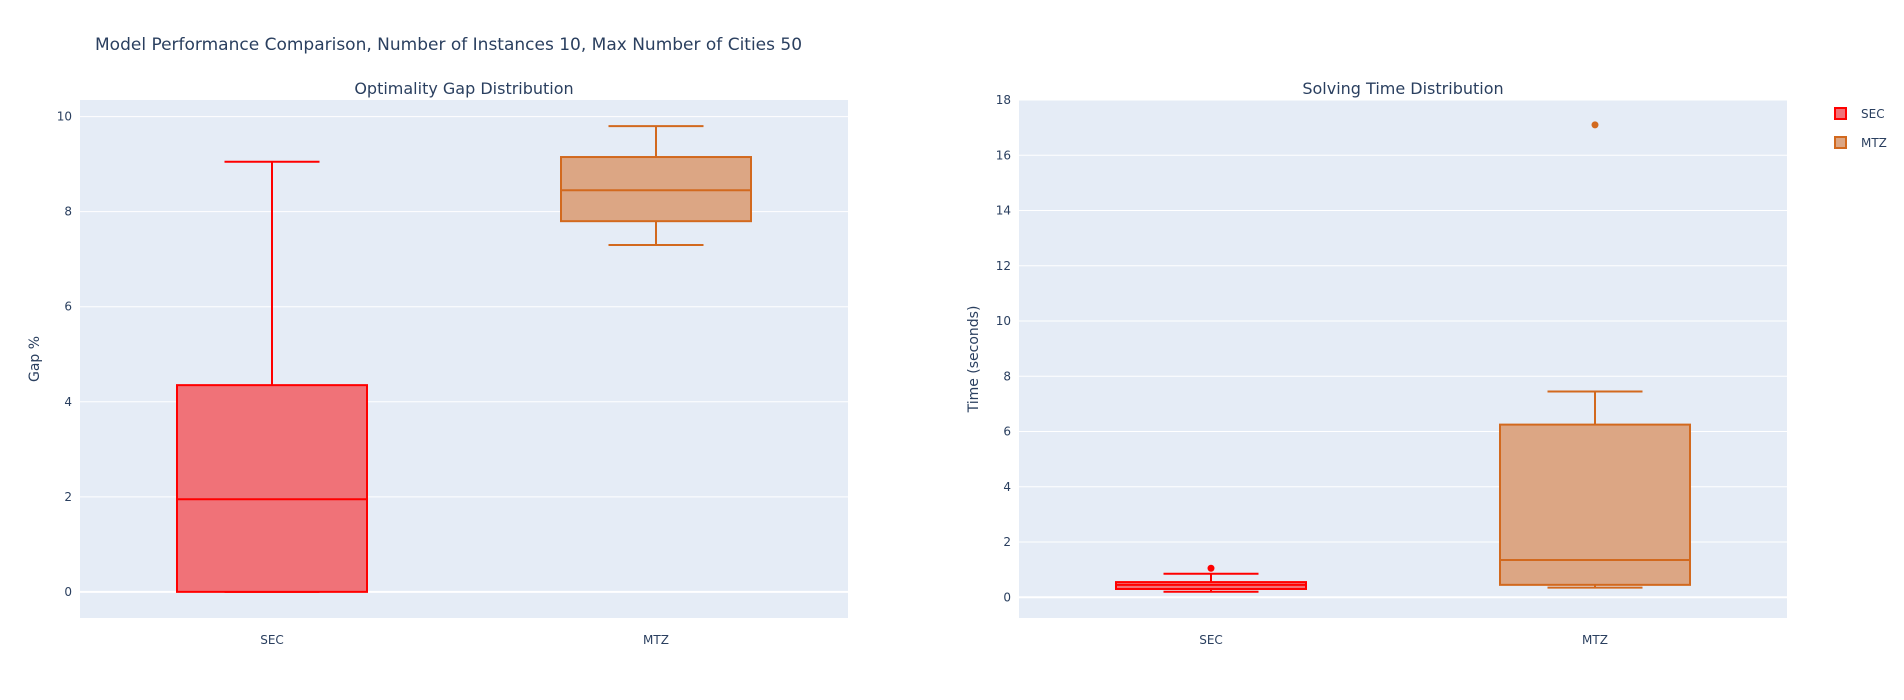  What do you see at coordinates (1860, 128) in the screenshot?
I see `legend: SEC MTZ` at bounding box center [1860, 128].